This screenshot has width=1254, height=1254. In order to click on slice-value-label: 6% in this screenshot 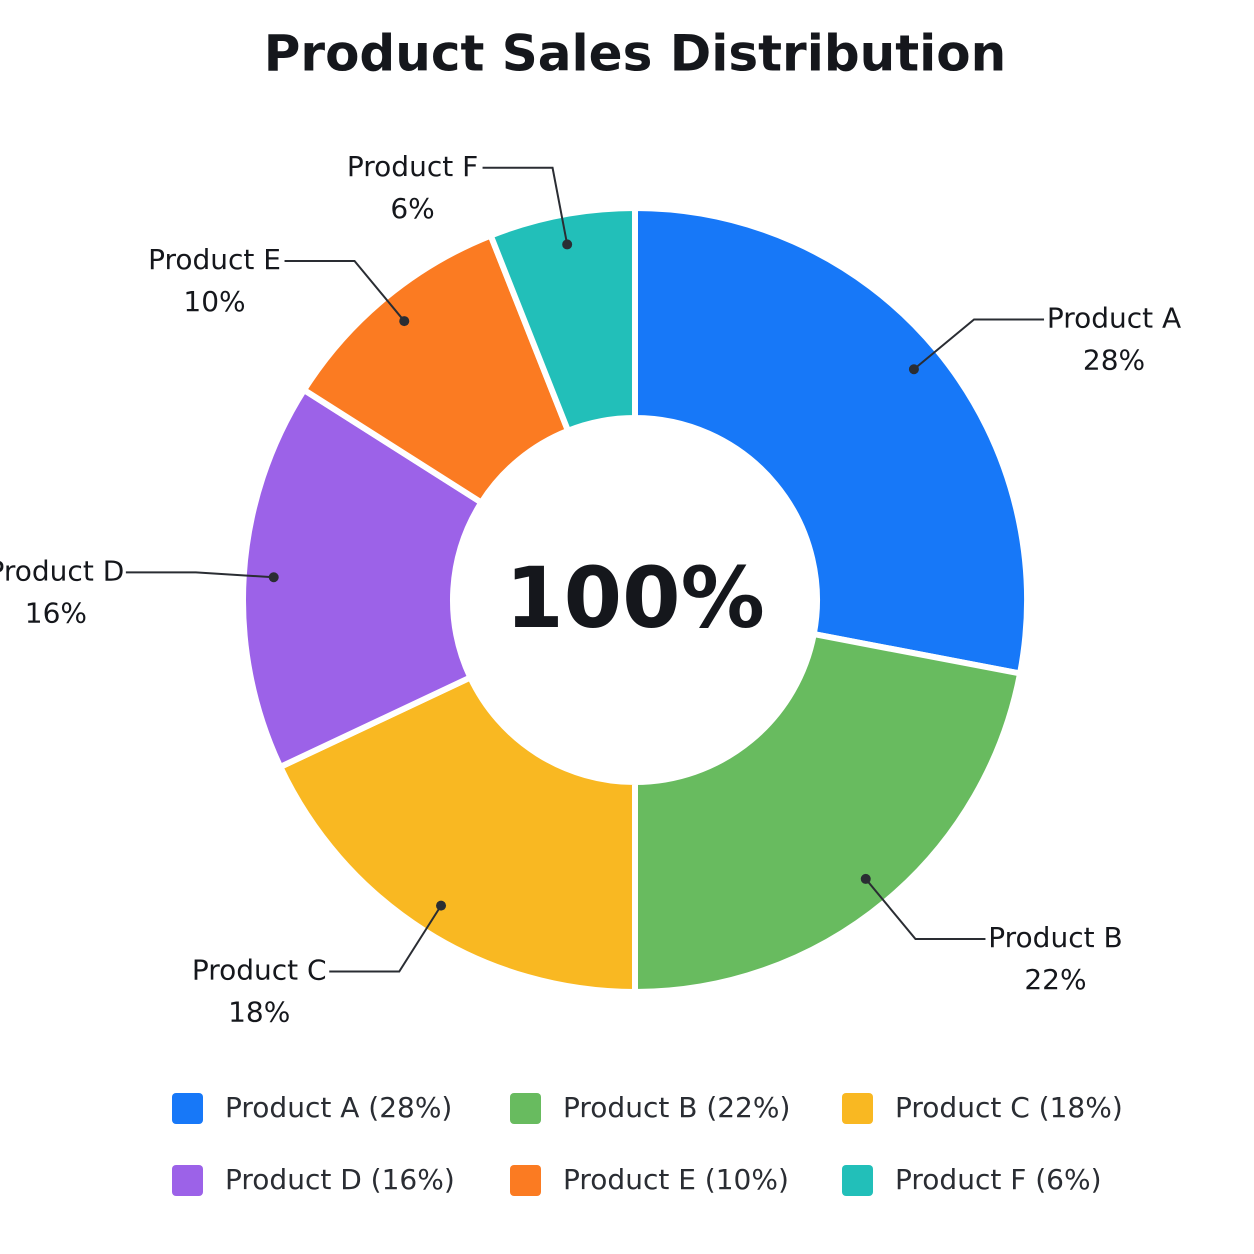, I will do `click(412, 208)`.